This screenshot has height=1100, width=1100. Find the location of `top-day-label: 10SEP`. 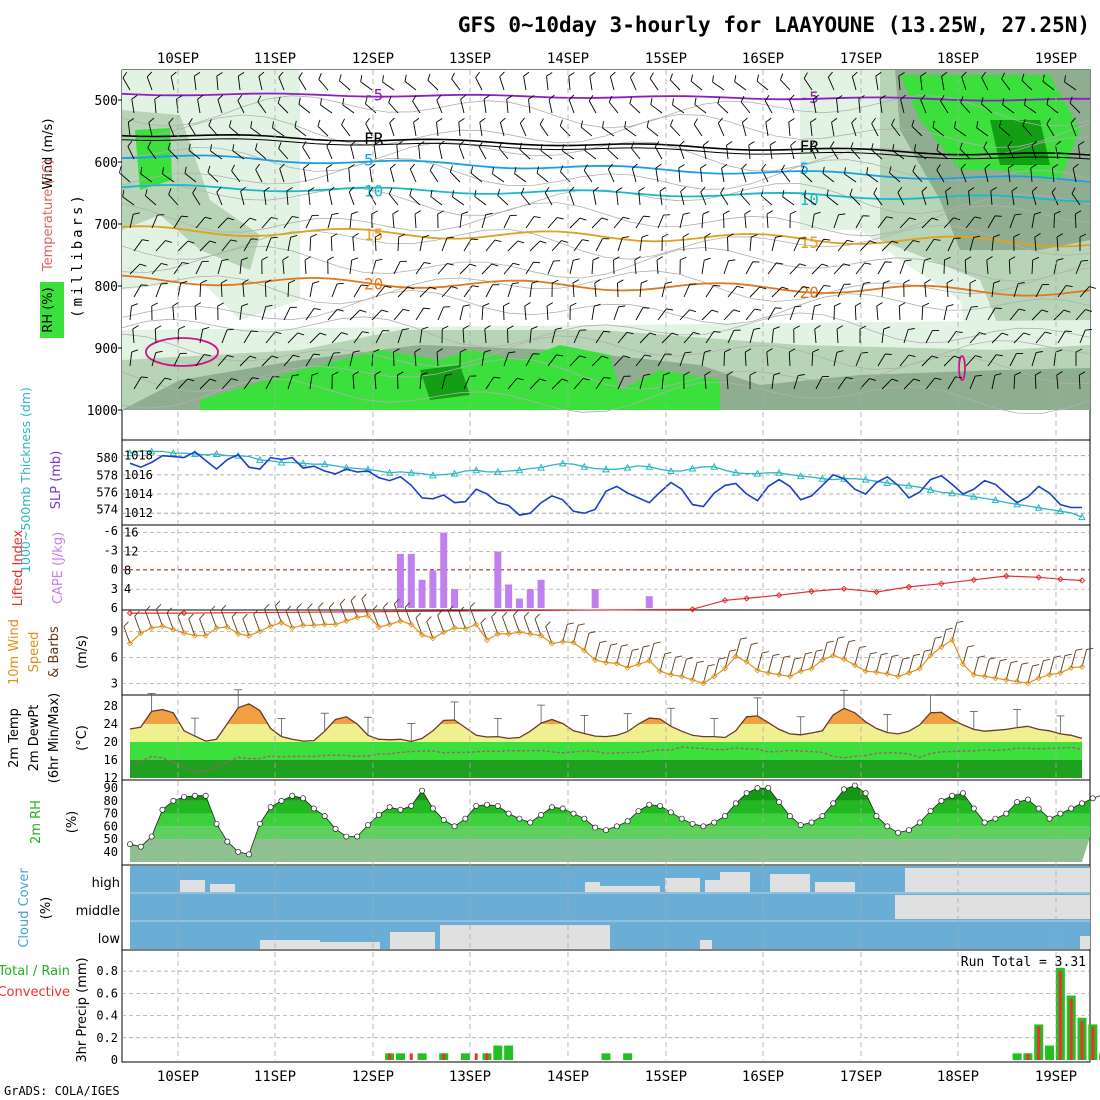

top-day-label: 10SEP is located at coordinates (178, 59).